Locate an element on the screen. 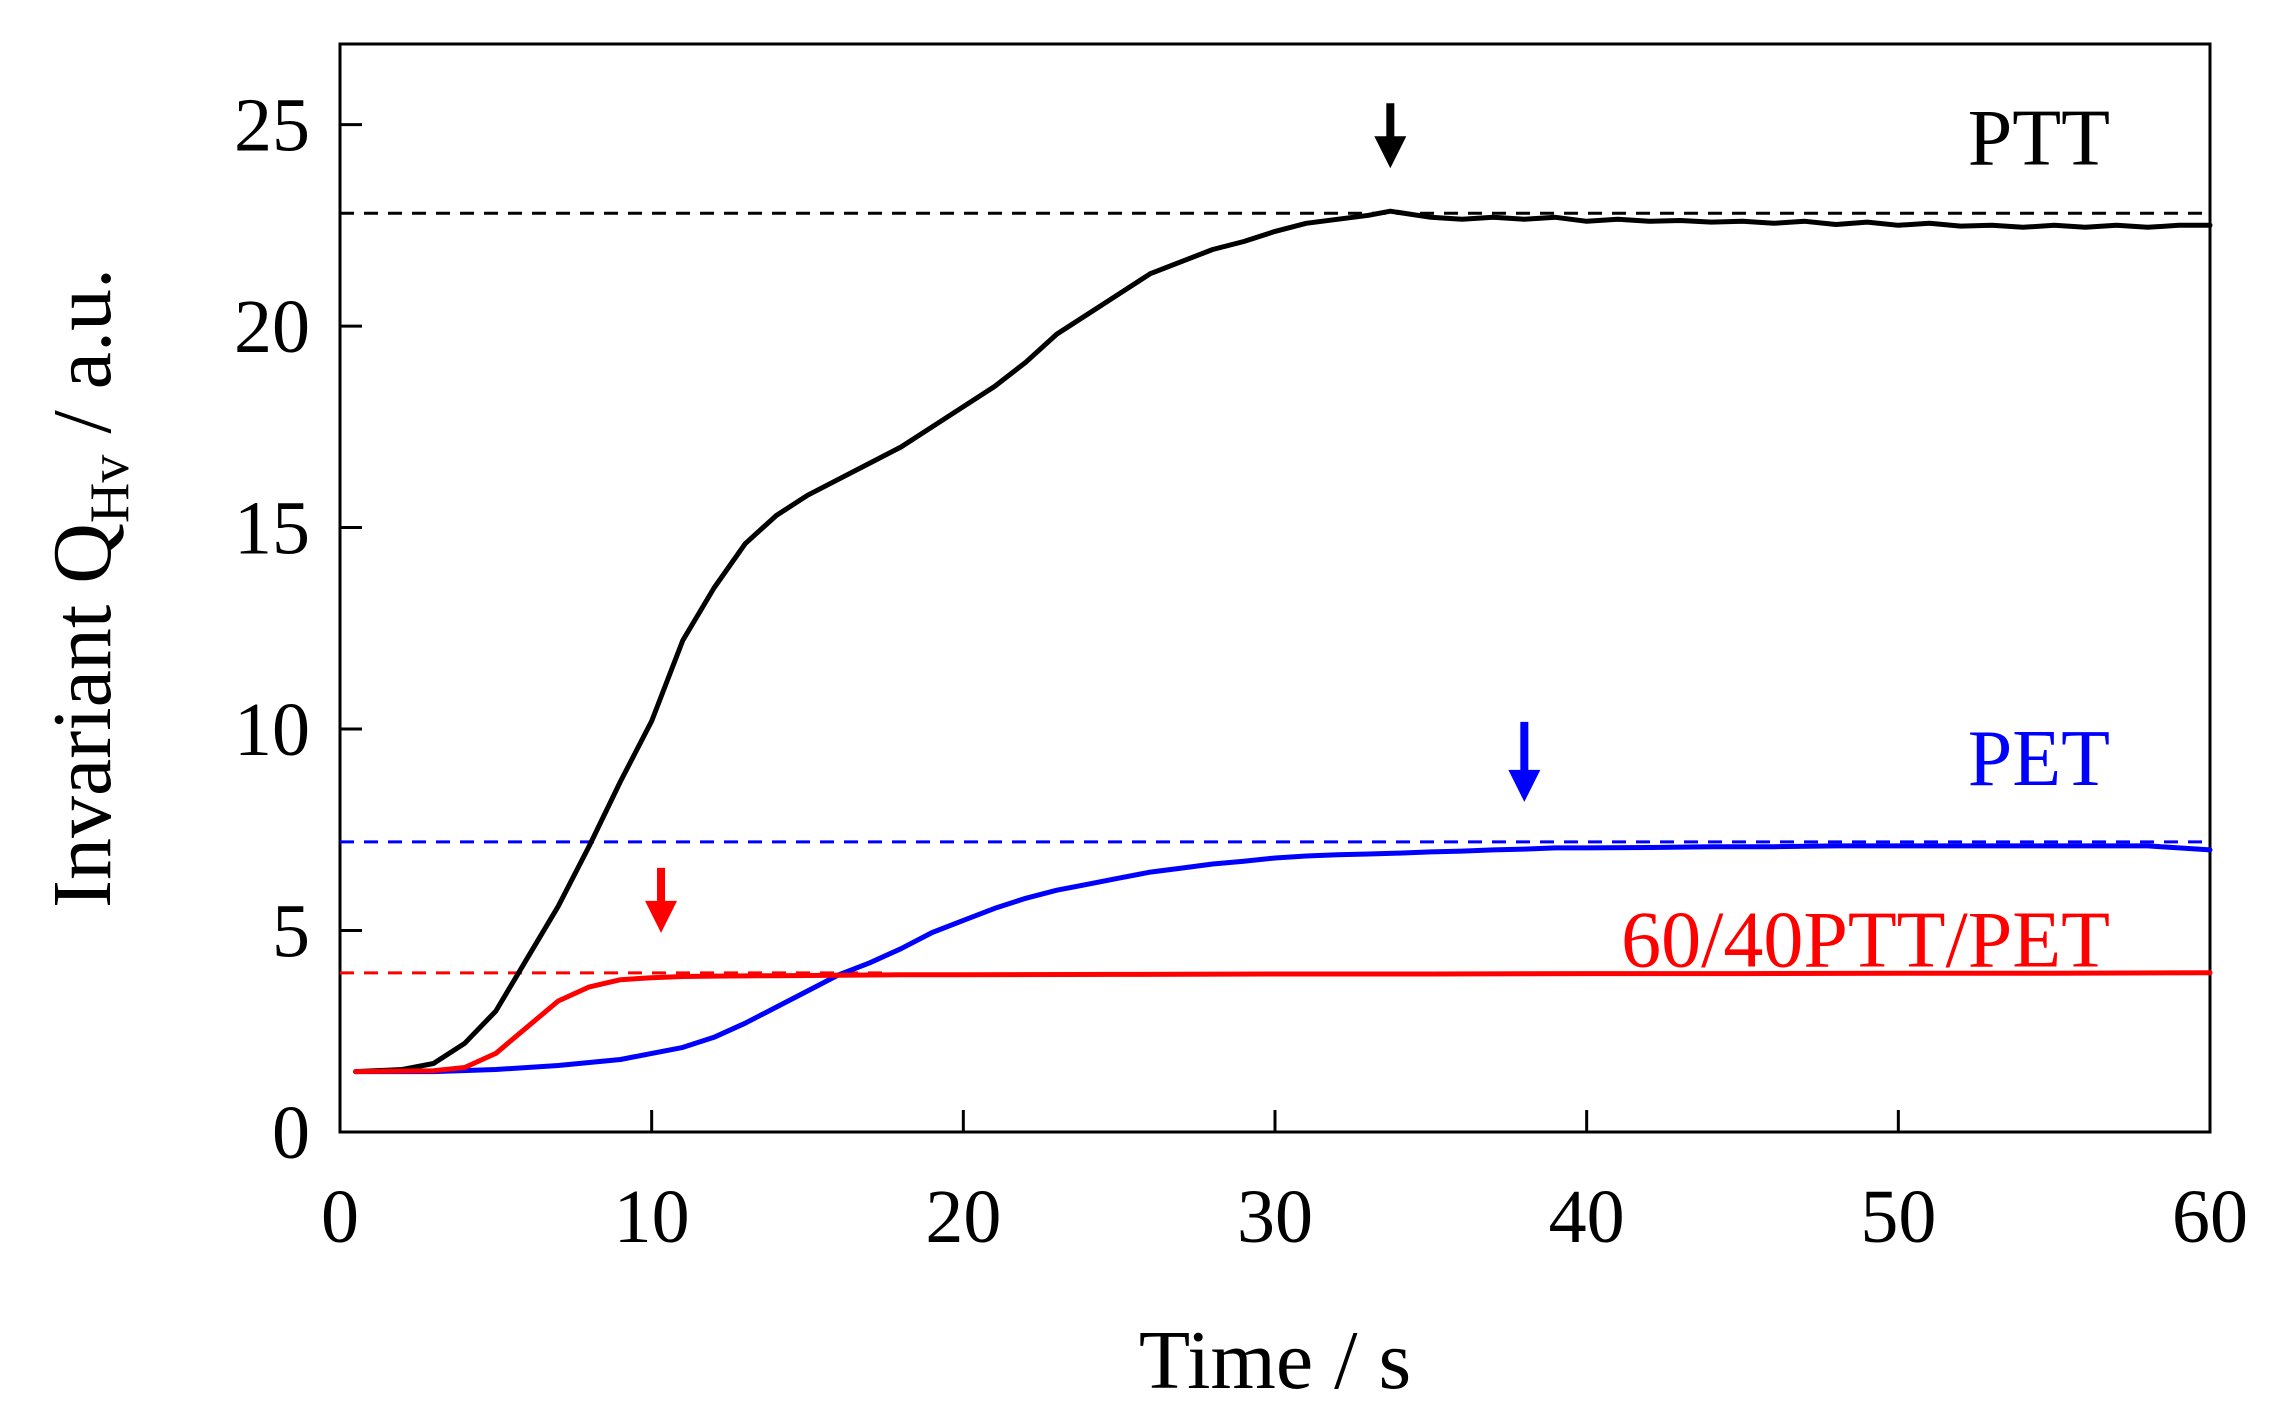  y-tick-label: 0 is located at coordinates (291, 1133).